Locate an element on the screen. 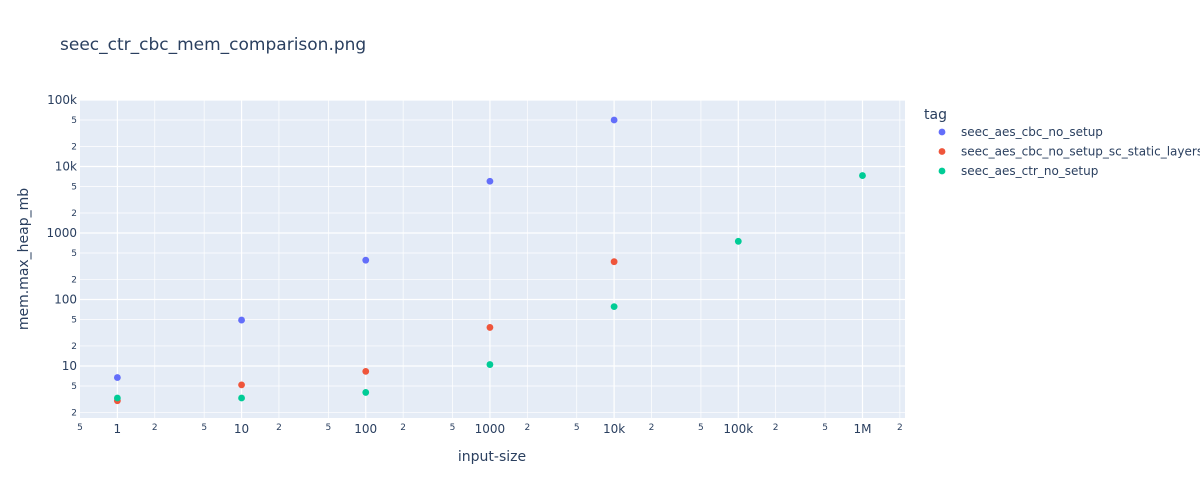 The height and width of the screenshot is (500, 1200). legend-item-3: seec_aes_ctr_no_setup is located at coordinates (1018, 171).